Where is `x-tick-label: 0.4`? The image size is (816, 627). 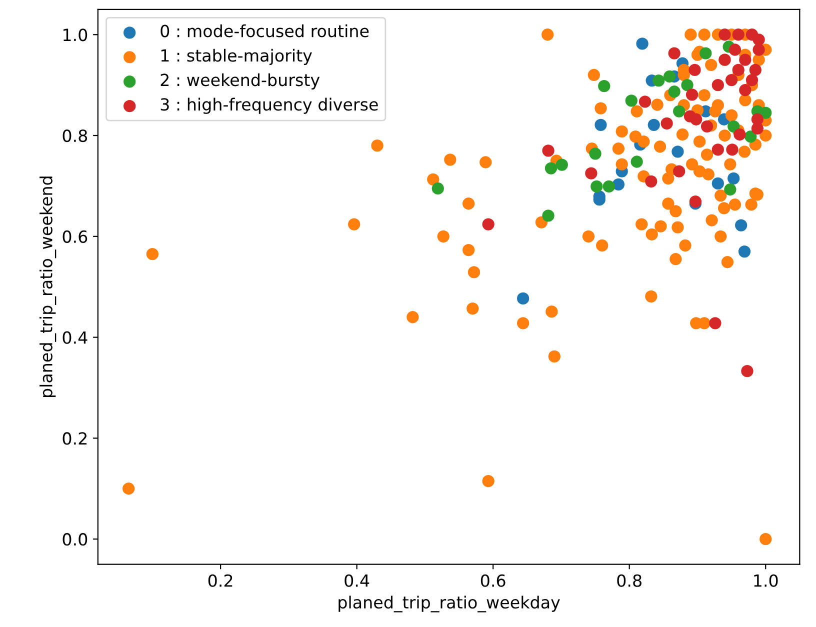
x-tick-label: 0.4 is located at coordinates (357, 580).